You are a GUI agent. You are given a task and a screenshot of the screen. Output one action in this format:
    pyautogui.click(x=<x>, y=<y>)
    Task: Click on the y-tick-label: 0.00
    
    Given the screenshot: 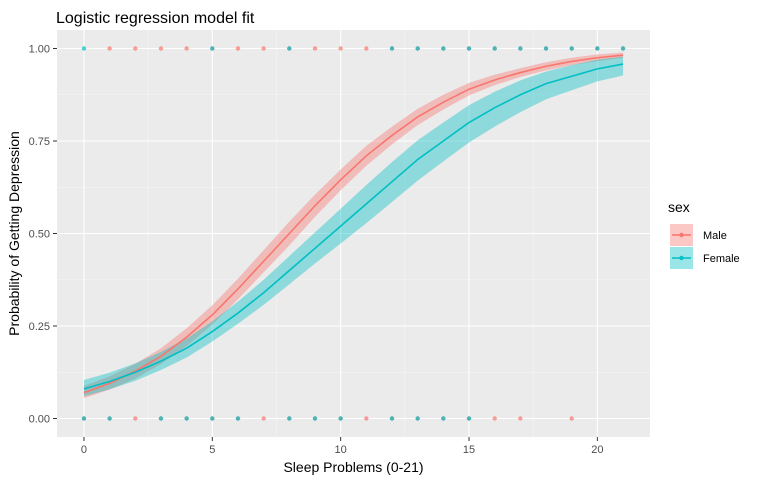 What is the action you would take?
    pyautogui.click(x=39, y=420)
    